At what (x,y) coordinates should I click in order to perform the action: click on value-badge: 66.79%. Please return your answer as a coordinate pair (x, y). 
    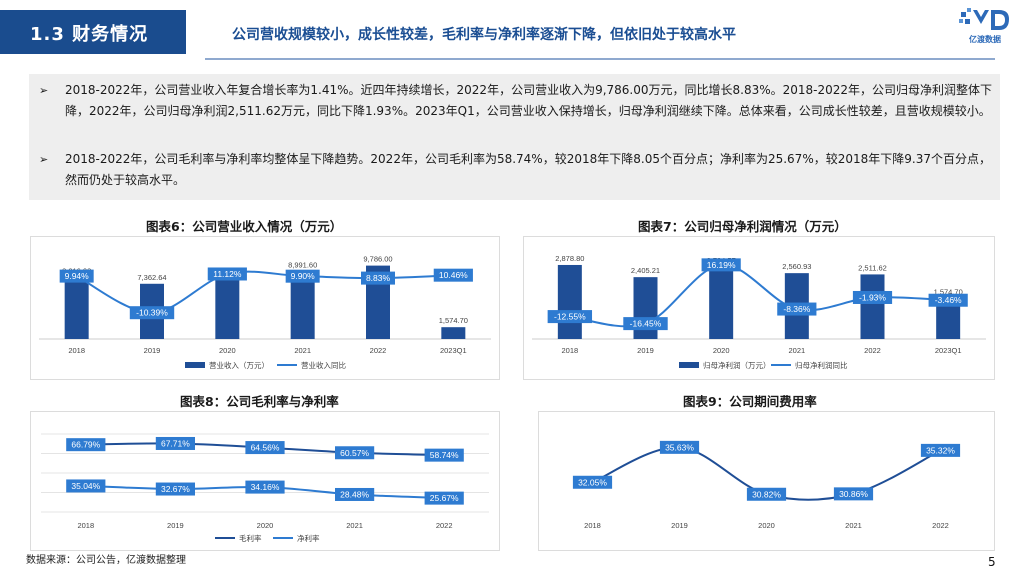
    Looking at the image, I should click on (86, 445).